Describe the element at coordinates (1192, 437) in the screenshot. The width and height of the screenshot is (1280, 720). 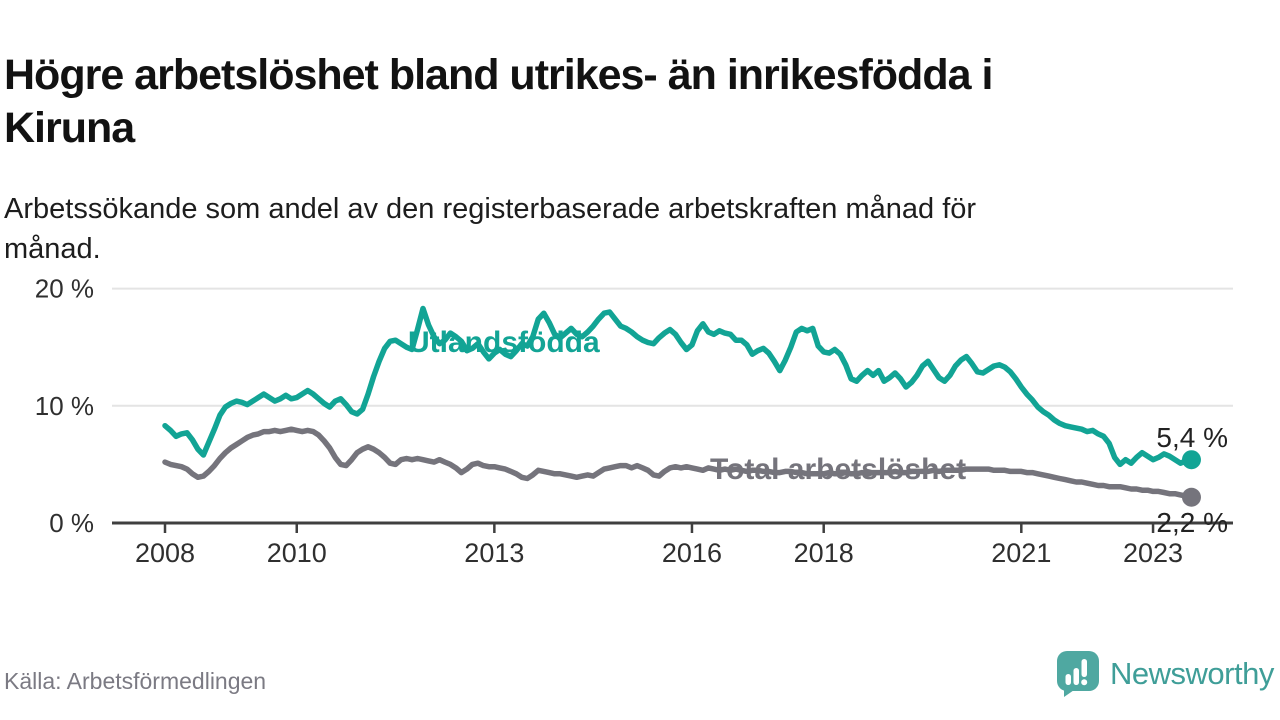
I see `end-value-label-utlandsfodda: 5,4 %` at that location.